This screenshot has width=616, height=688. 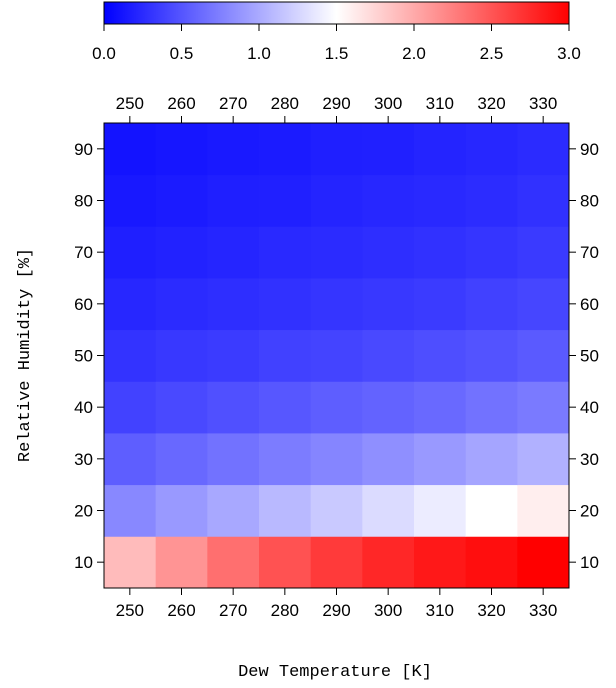 What do you see at coordinates (336, 103) in the screenshot?
I see `x-tick-top-label: 290` at bounding box center [336, 103].